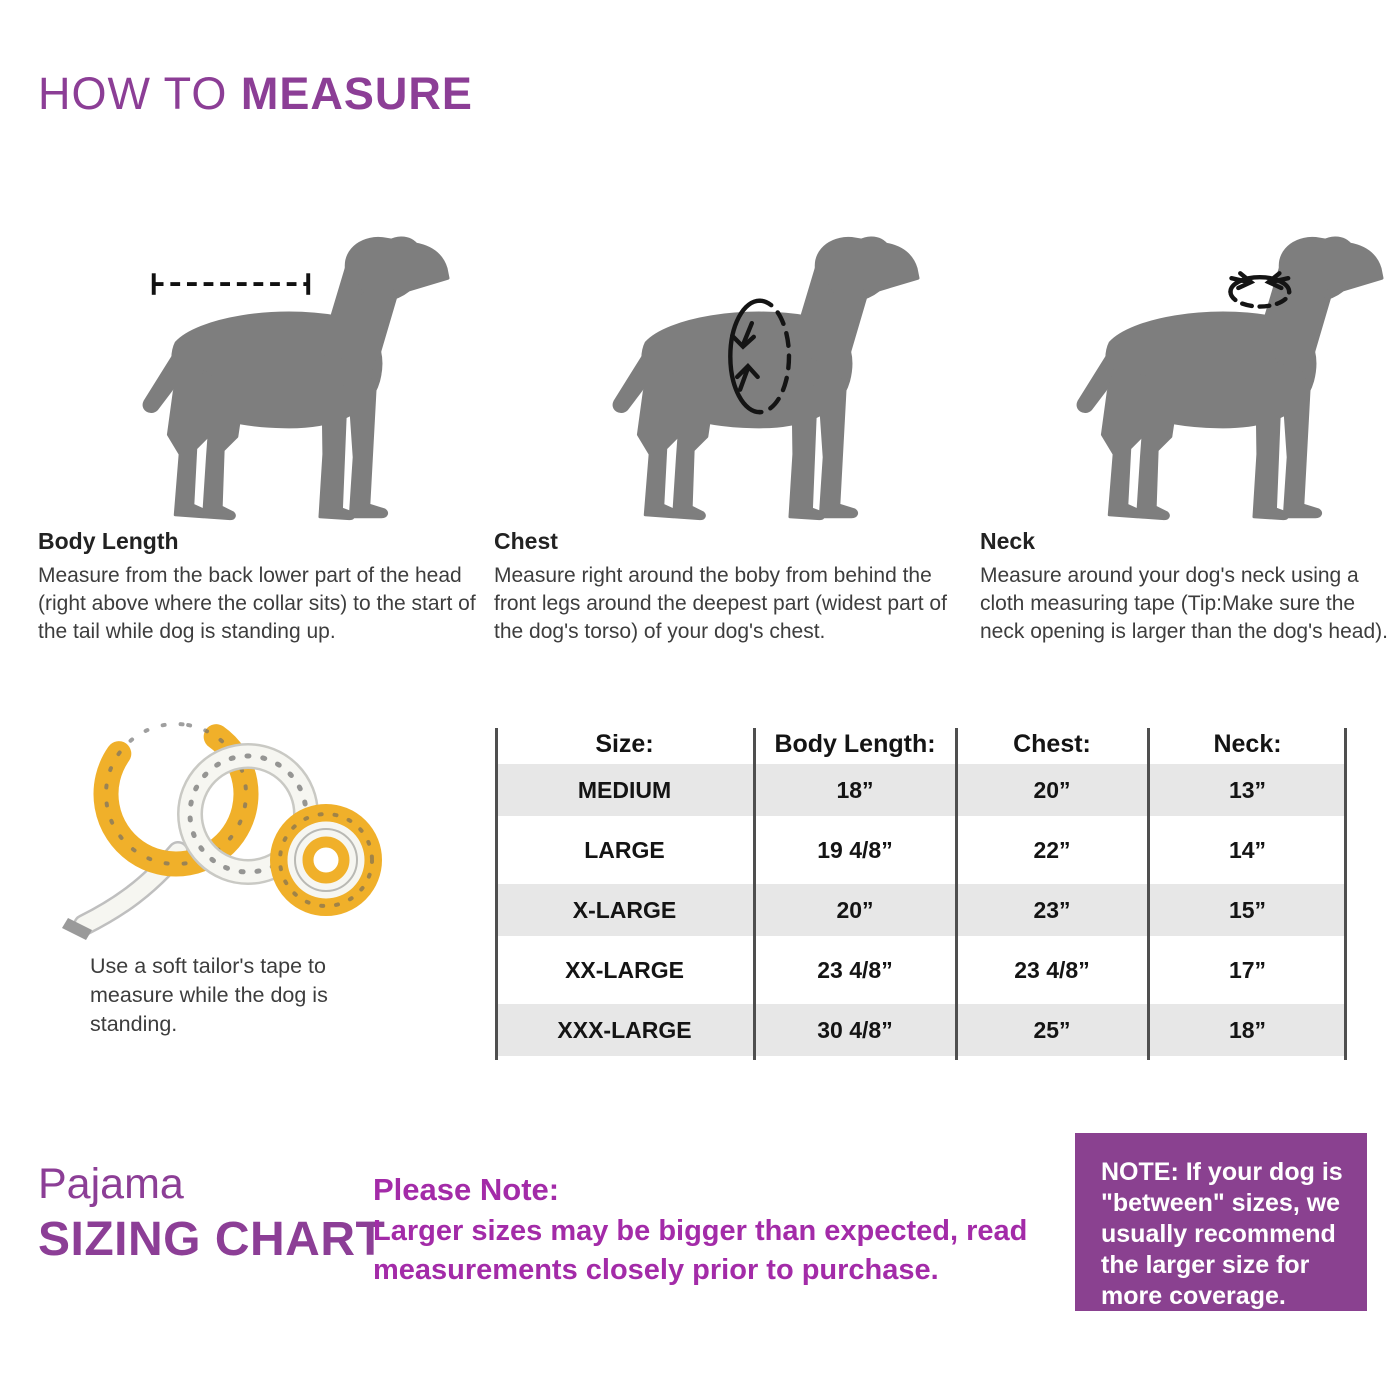 The image size is (1400, 1400). I want to click on chest-measure-ellipse, so click(760, 356).